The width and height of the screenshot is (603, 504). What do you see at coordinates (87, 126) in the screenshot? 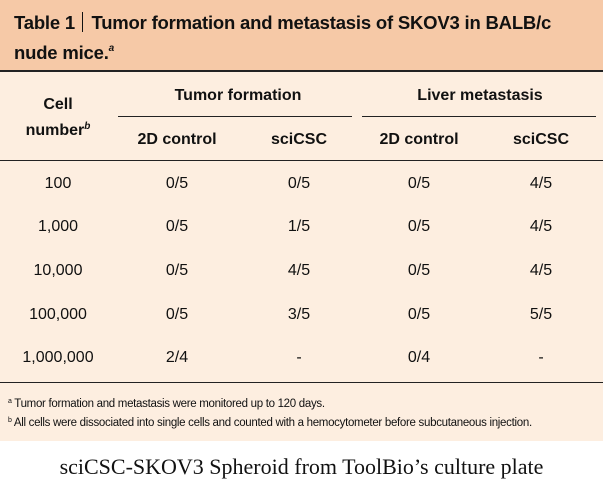
I see `header-footnote-mark: b` at bounding box center [87, 126].